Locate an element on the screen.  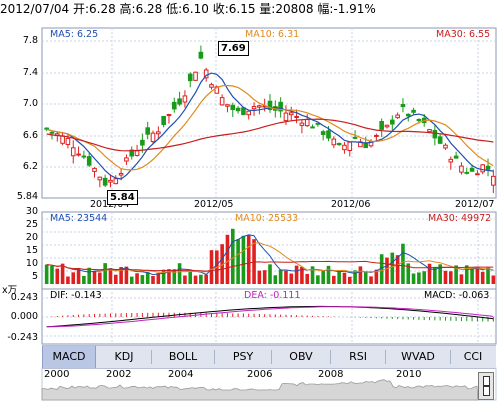
macd-ytick: -0.243 is located at coordinates (22, 337).